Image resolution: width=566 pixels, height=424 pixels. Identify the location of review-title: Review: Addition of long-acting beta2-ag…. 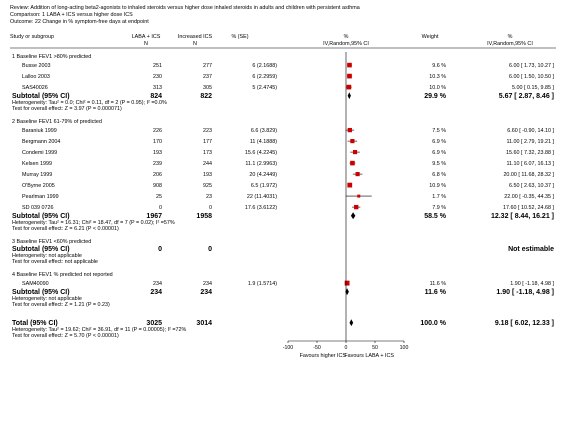
(185, 8).